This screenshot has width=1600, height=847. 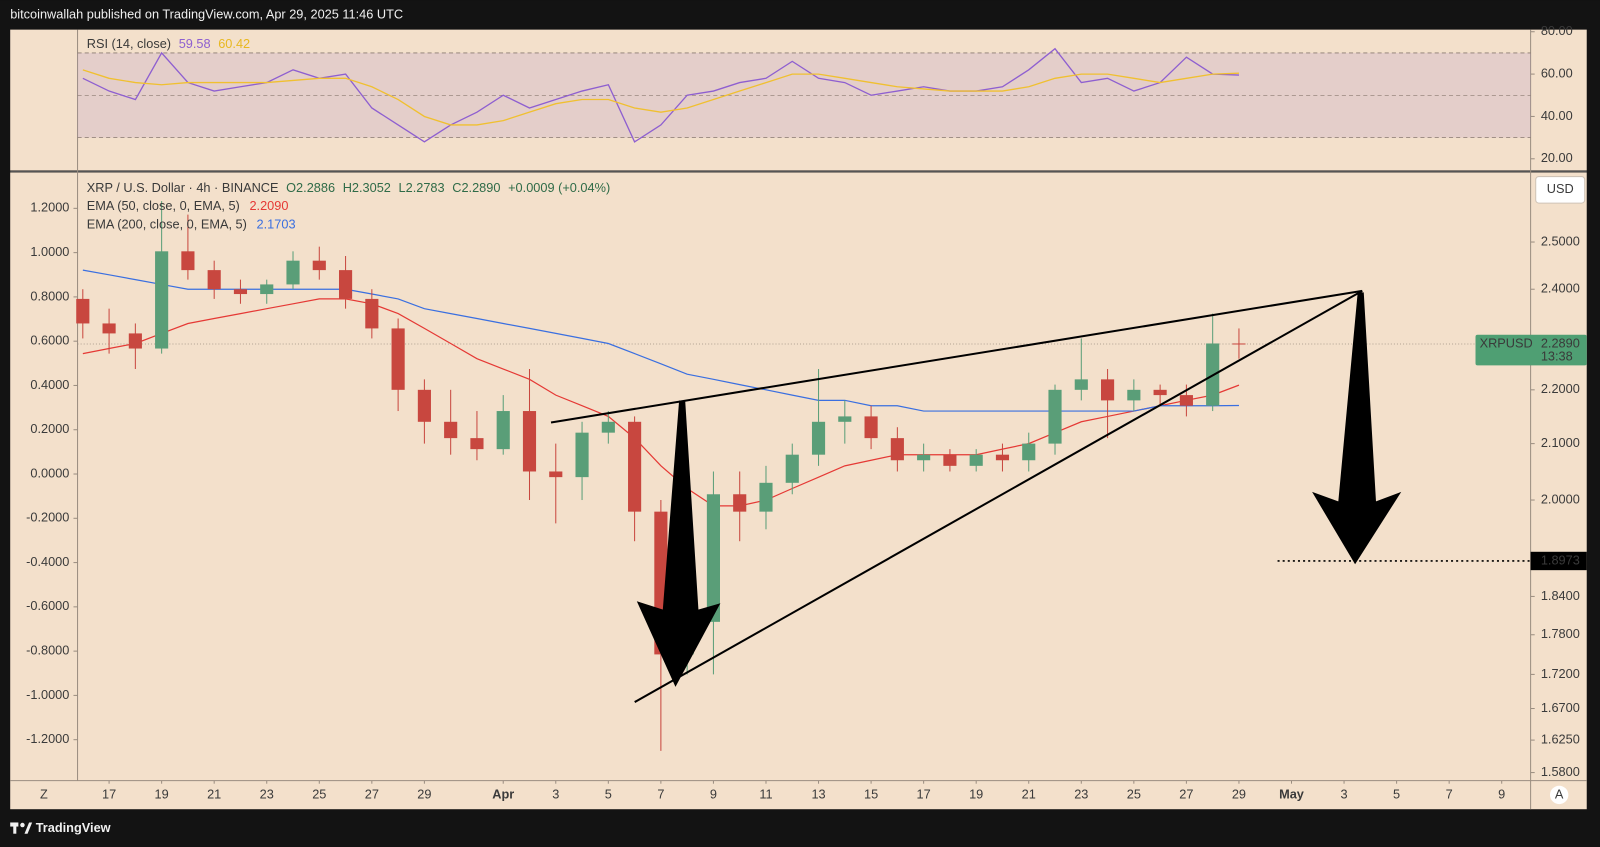 I want to click on corner-label-left: Z, so click(x=44, y=793).